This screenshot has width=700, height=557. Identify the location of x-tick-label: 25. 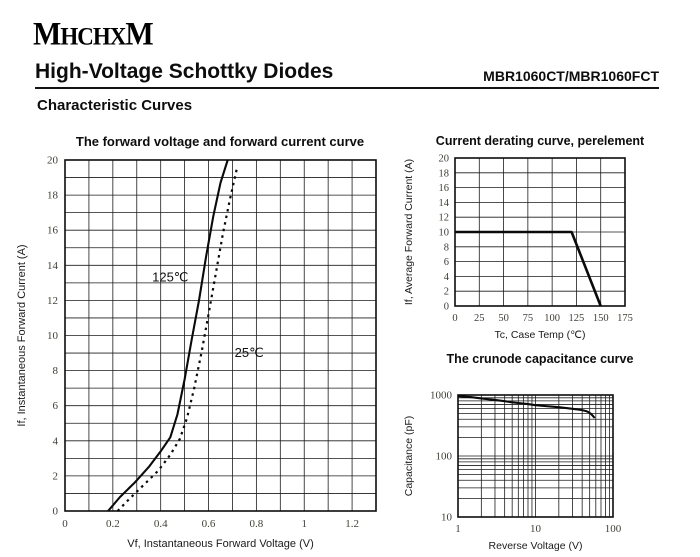
(479, 318).